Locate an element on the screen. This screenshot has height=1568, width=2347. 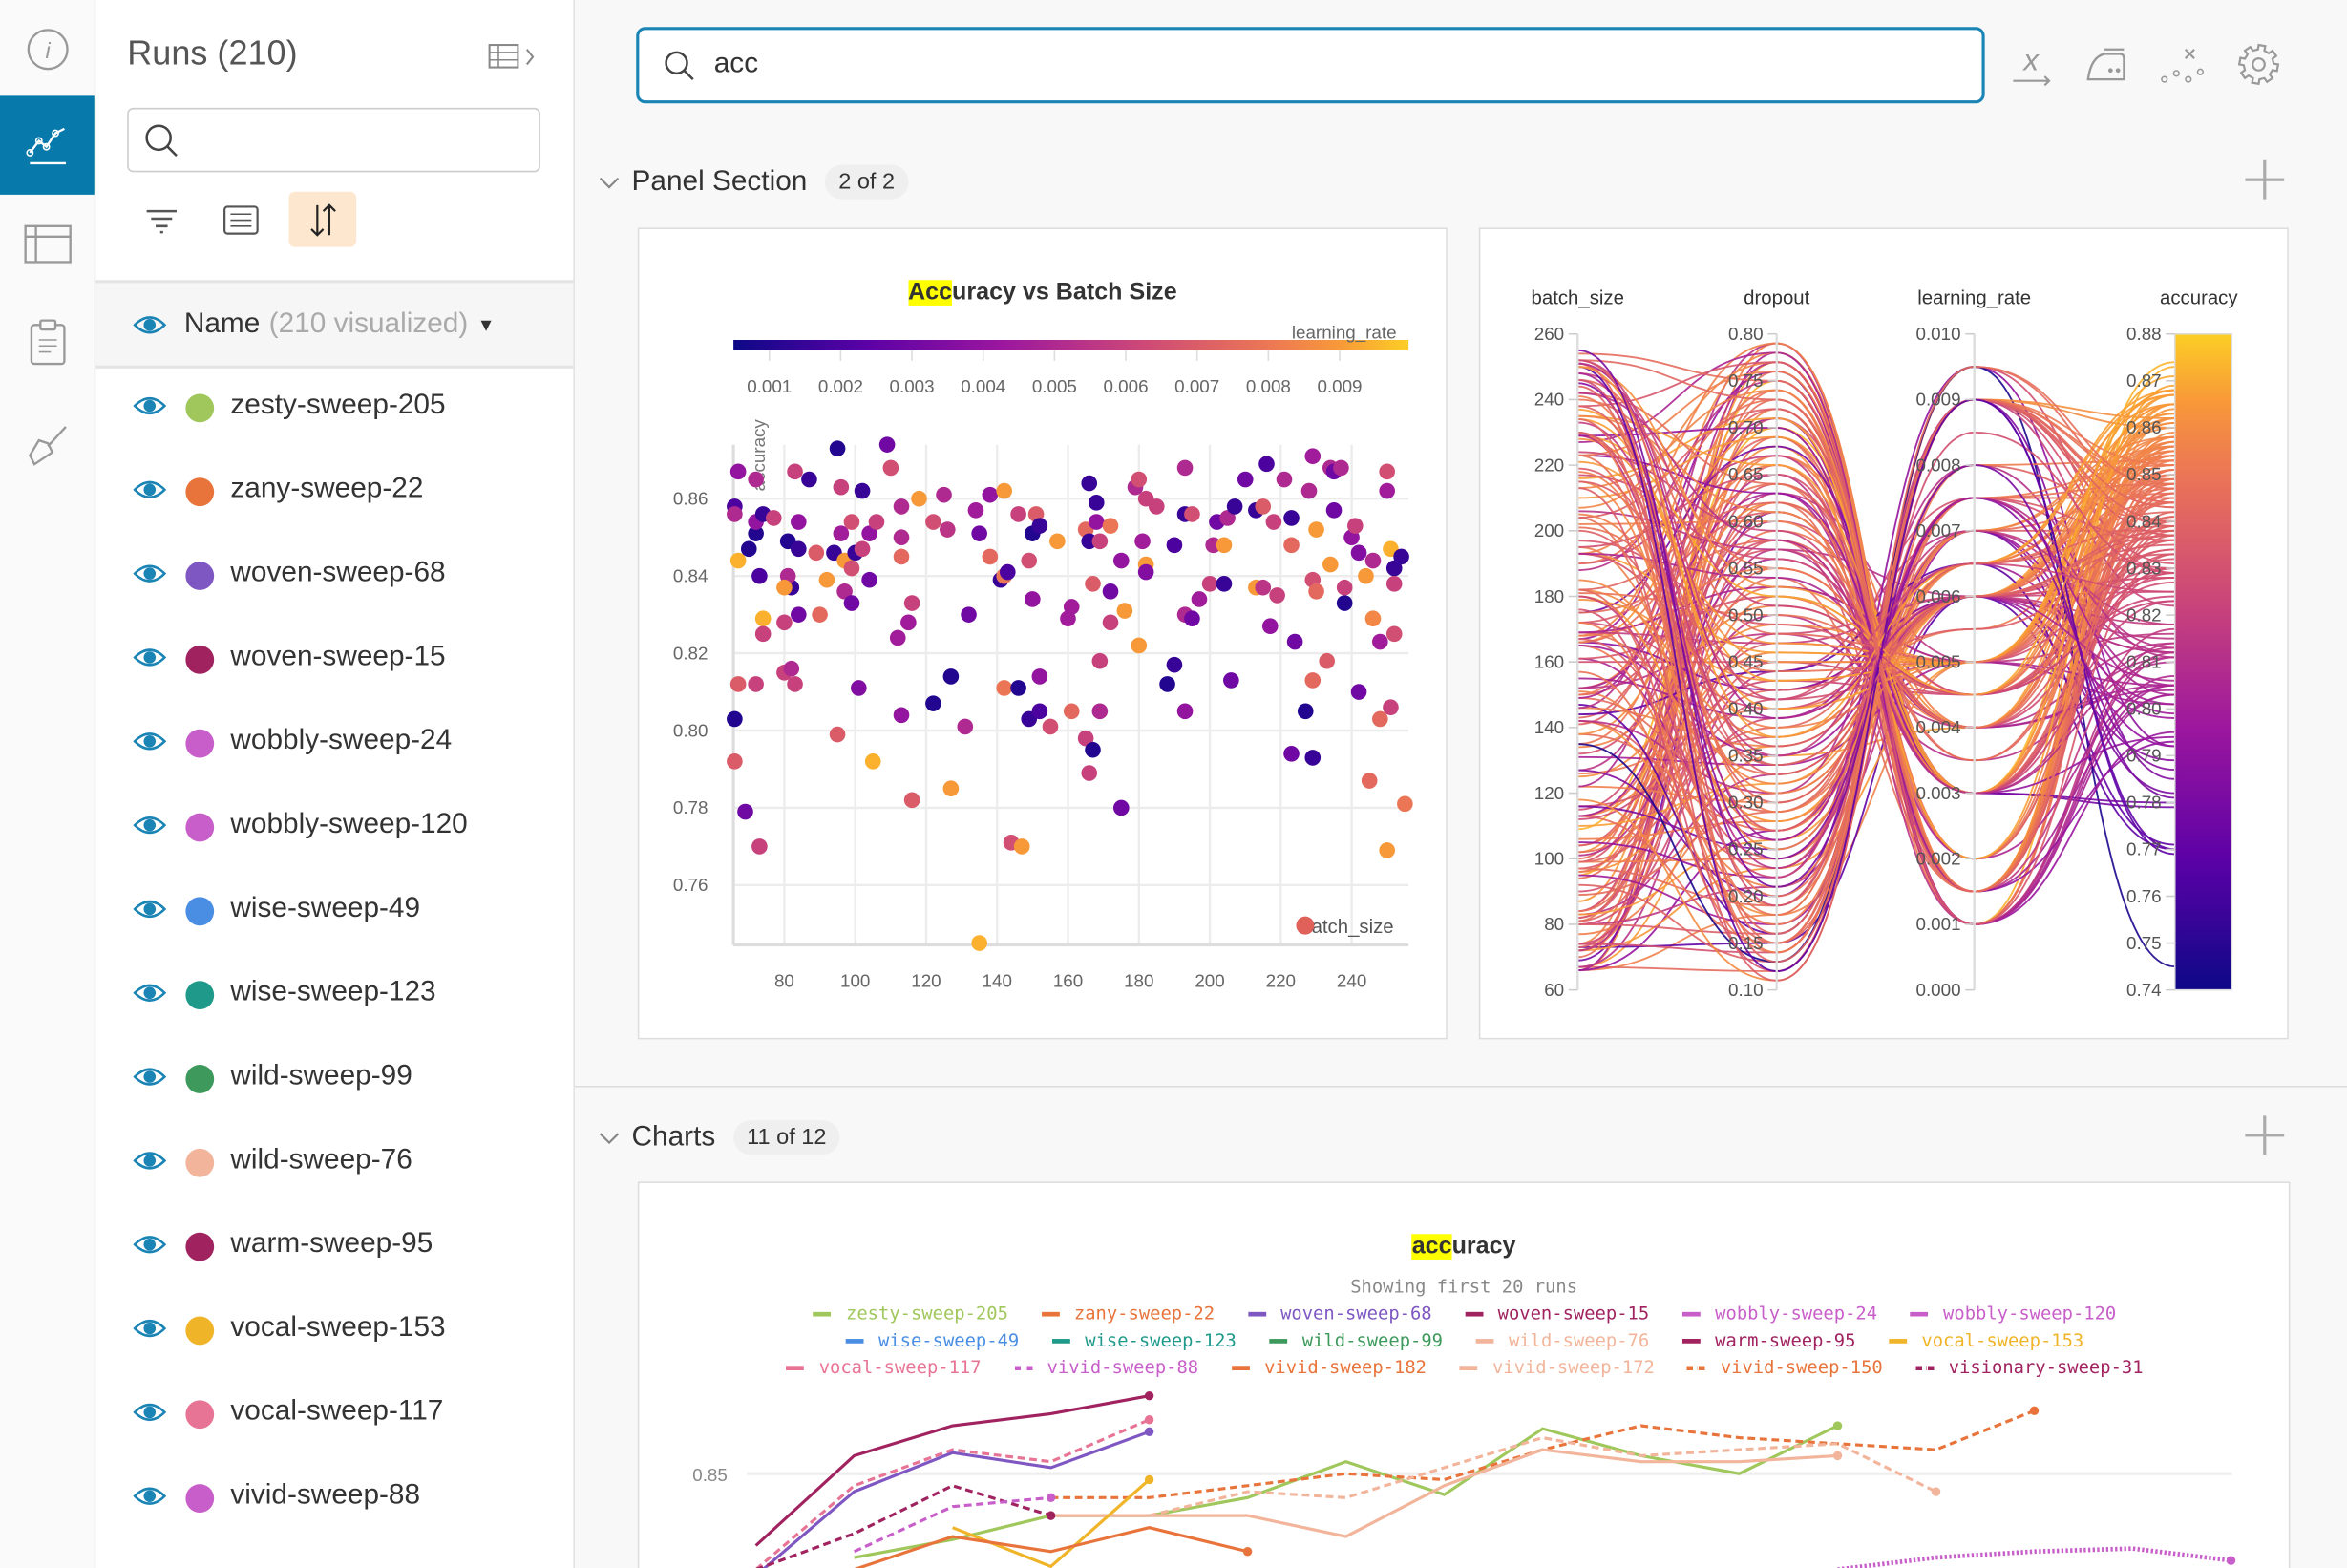
add-panel-button is located at coordinates (2265, 1139).